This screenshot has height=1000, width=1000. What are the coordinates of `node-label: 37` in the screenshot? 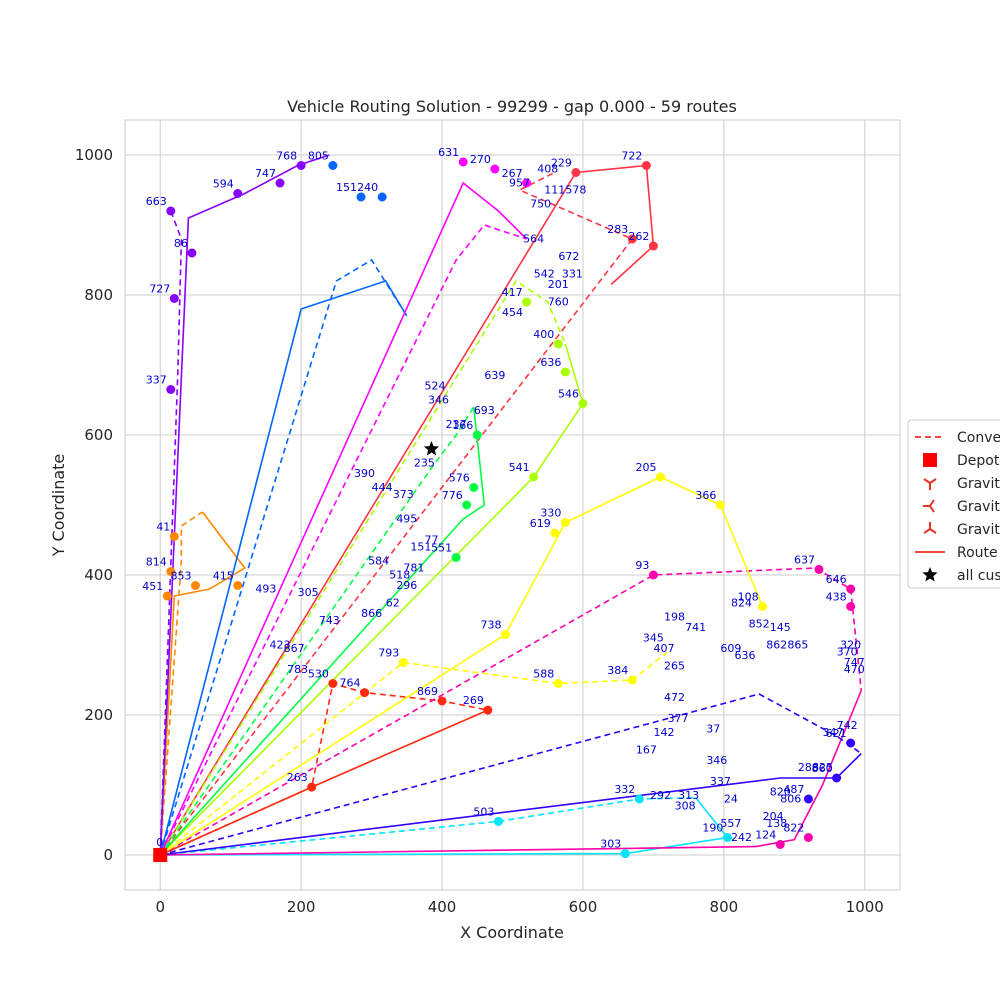 It's located at (713, 729).